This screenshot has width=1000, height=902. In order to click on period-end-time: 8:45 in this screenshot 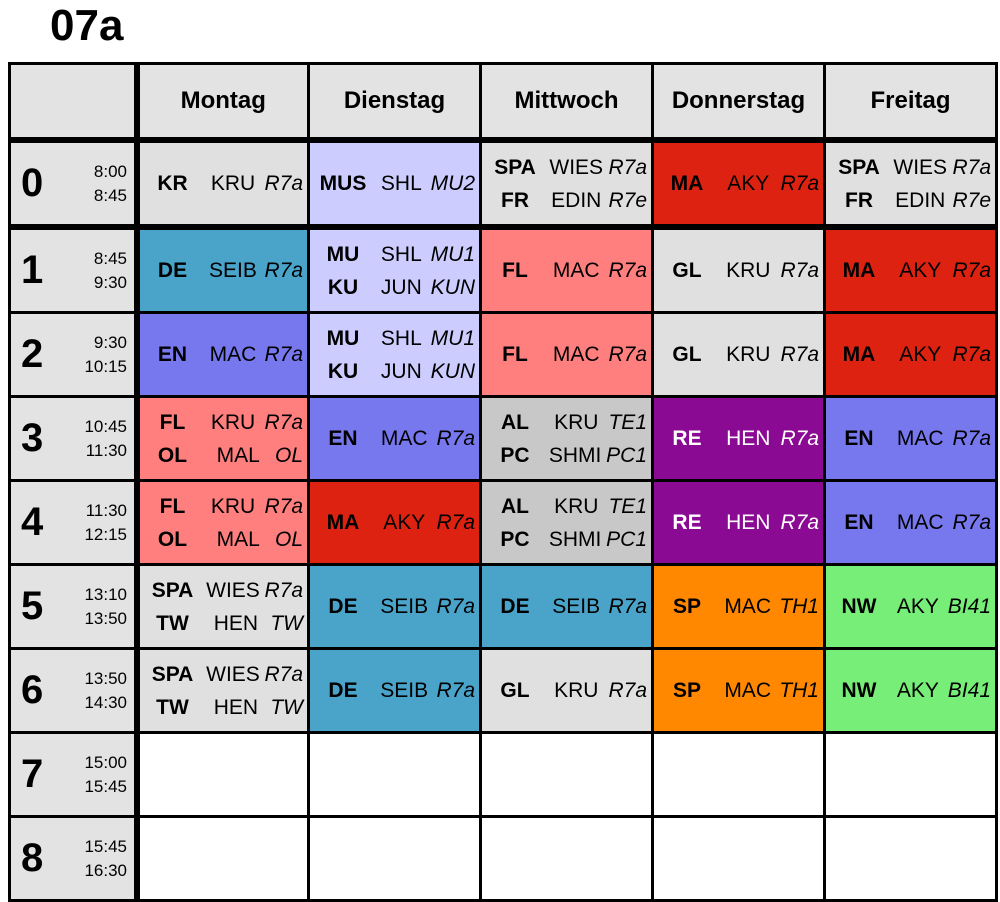, I will do `click(110, 195)`.